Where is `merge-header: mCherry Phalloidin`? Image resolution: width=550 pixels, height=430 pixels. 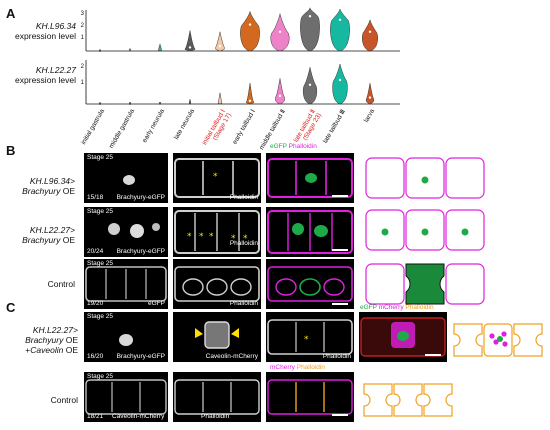
merge-header: mCherry Phalloidin is located at coordinates (297, 367).